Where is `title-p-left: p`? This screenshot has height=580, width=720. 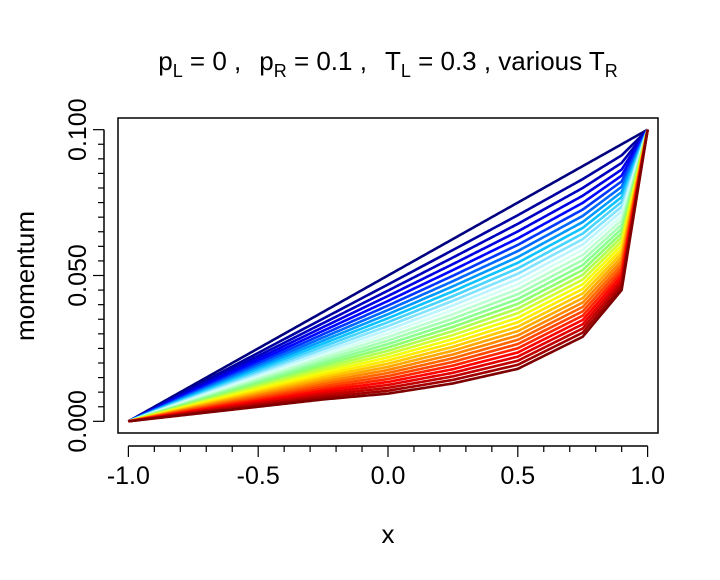 title-p-left: p is located at coordinates (165, 61).